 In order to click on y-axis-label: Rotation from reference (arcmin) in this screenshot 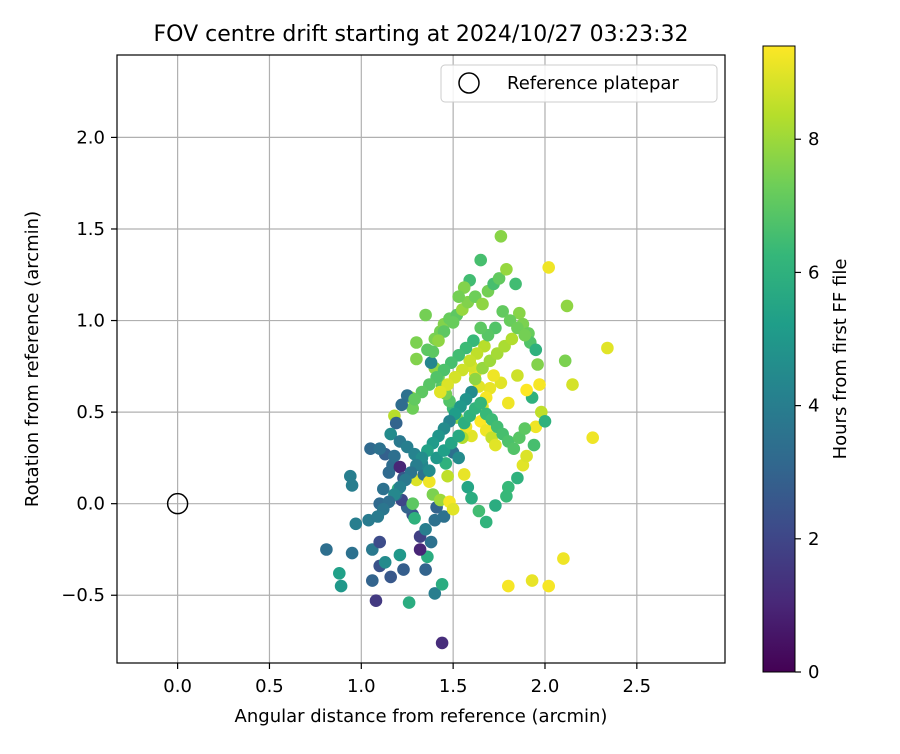, I will do `click(32, 359)`.